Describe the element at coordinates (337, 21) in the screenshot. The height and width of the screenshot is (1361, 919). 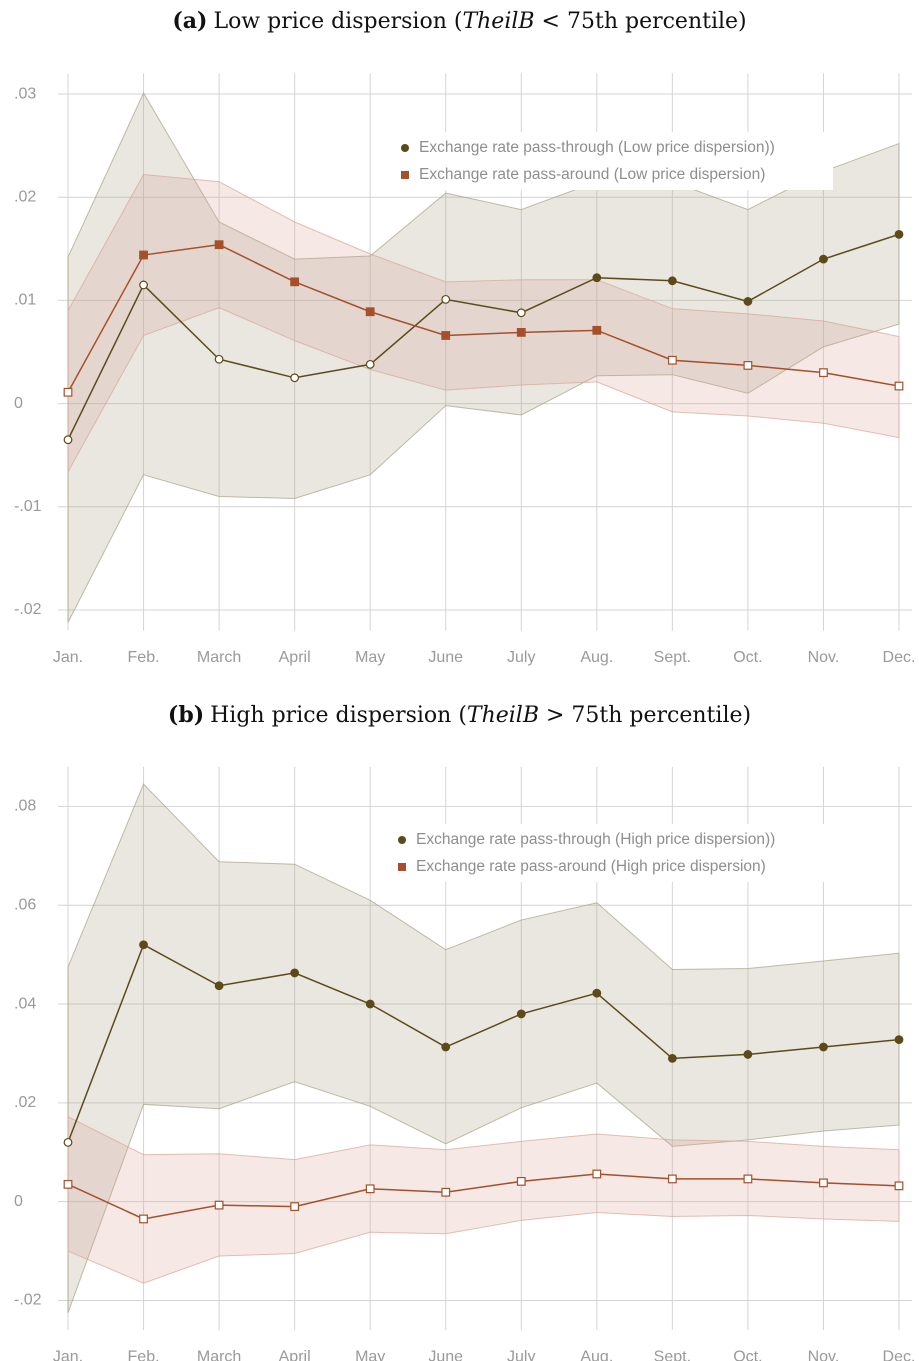
I see `title-part: Low price dispersion (` at that location.